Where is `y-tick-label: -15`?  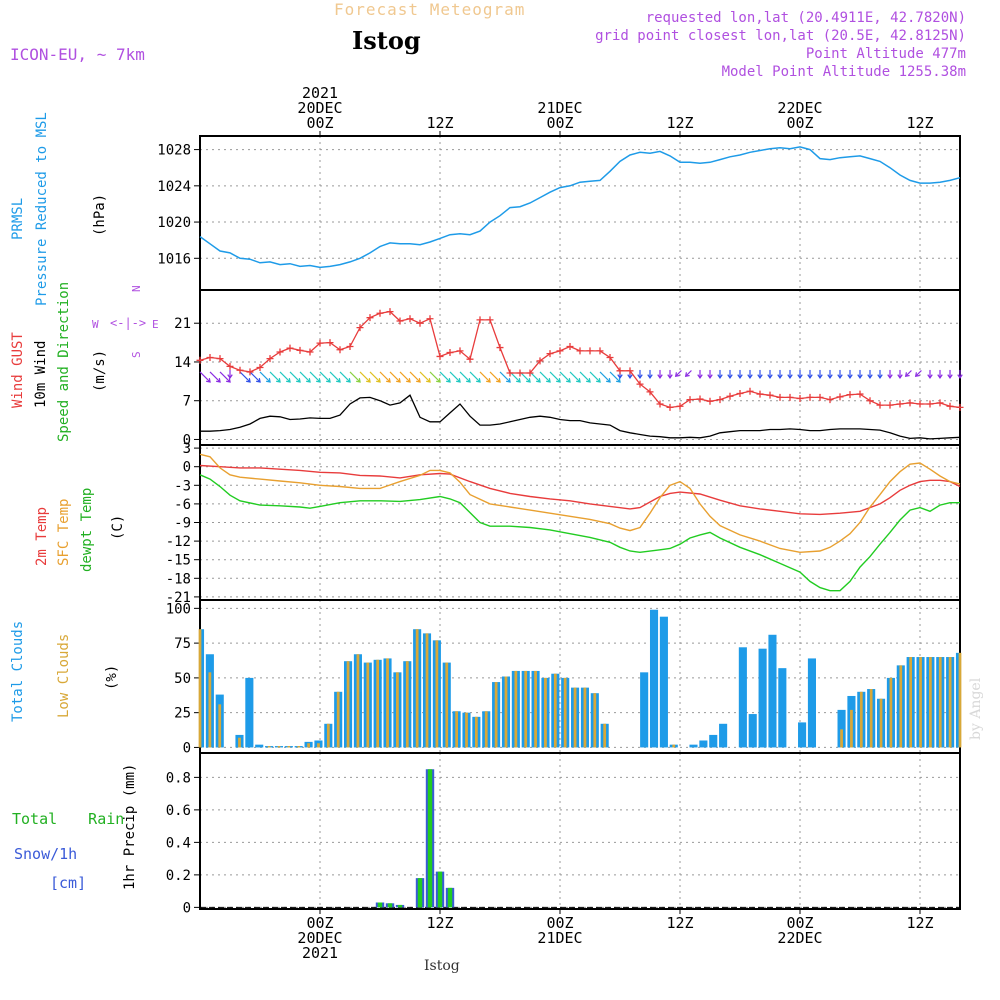 y-tick-label: -15 is located at coordinates (178, 561).